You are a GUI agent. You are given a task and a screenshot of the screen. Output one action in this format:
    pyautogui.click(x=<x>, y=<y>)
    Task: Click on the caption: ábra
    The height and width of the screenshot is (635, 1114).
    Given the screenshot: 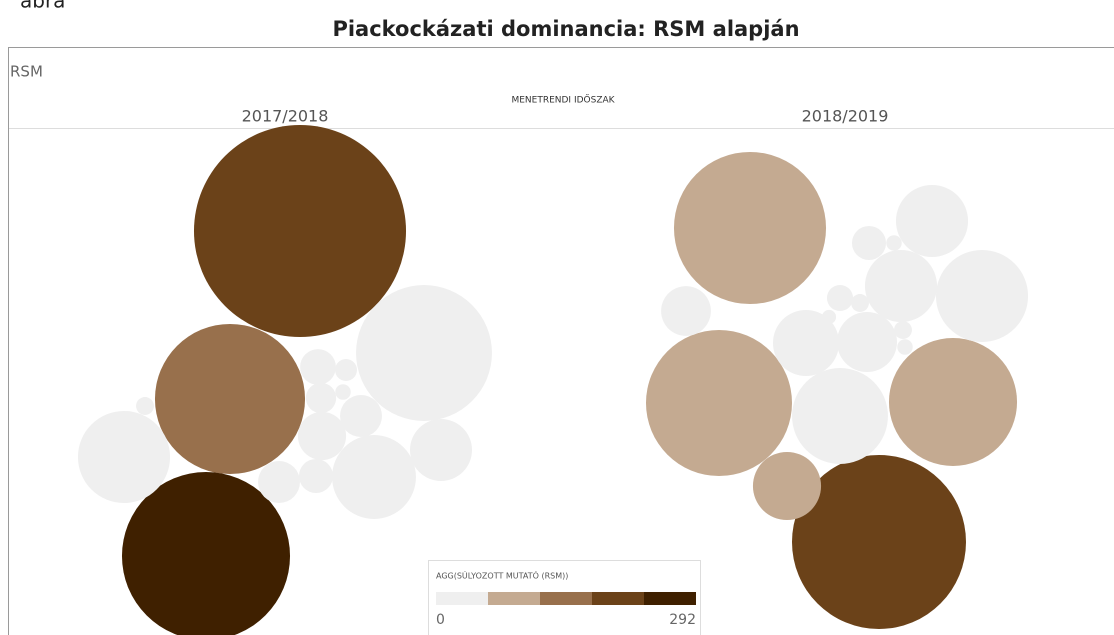 What is the action you would take?
    pyautogui.click(x=42, y=6)
    